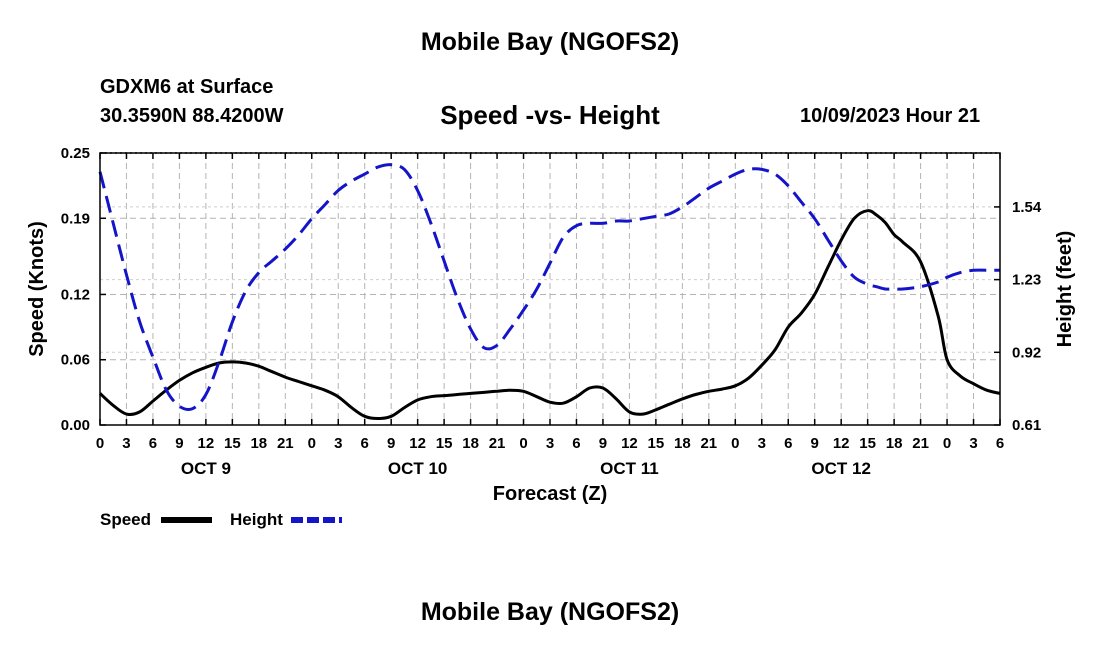 This screenshot has height=650, width=1100. What do you see at coordinates (37, 289) in the screenshot?
I see `y-left-axis-title: Speed (Knots)` at bounding box center [37, 289].